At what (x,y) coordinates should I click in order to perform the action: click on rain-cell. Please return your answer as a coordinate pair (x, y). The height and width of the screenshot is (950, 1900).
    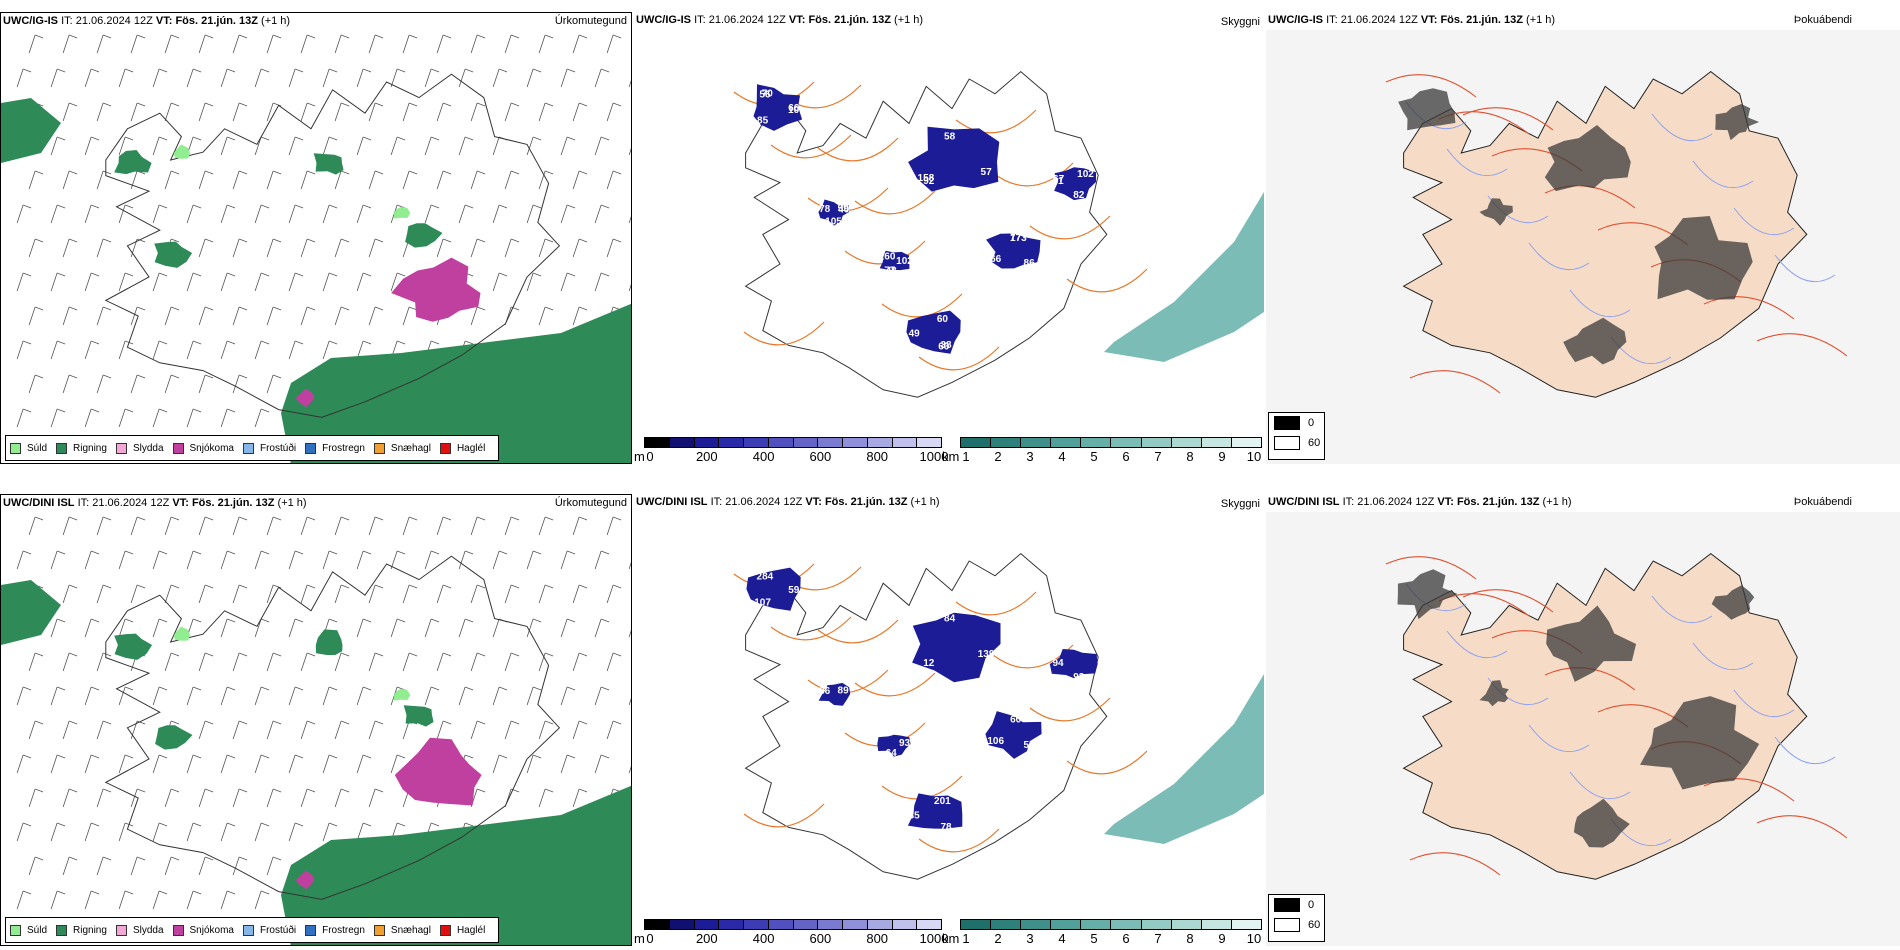
    Looking at the image, I should click on (328, 164).